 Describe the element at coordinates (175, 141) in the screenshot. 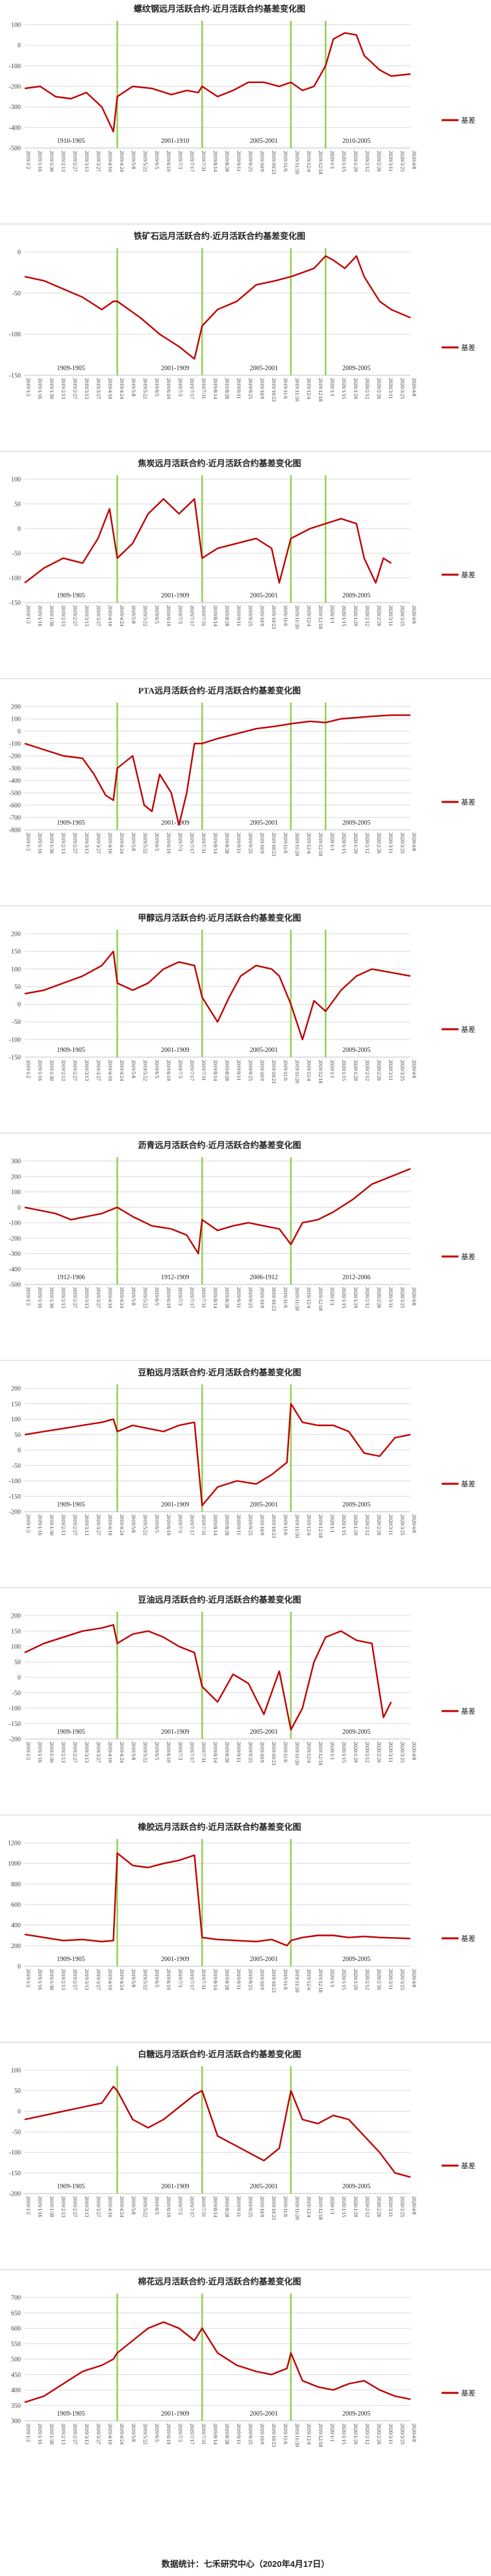

I see `period-label: 2001-1910` at that location.